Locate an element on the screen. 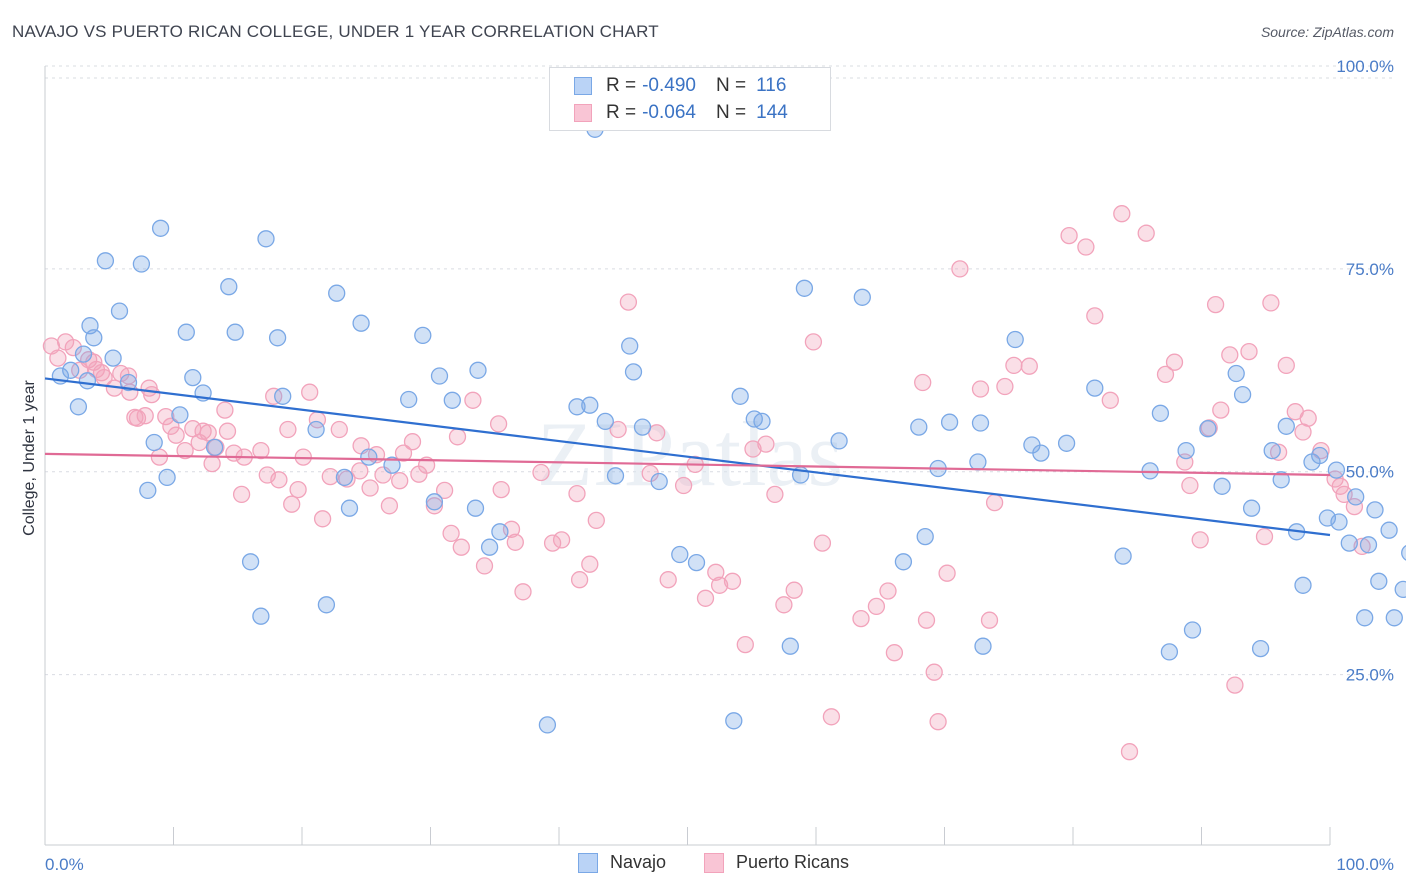 This screenshot has width=1406, height=892. y-axis-label: College, Under 1 year is located at coordinates (29, 458).